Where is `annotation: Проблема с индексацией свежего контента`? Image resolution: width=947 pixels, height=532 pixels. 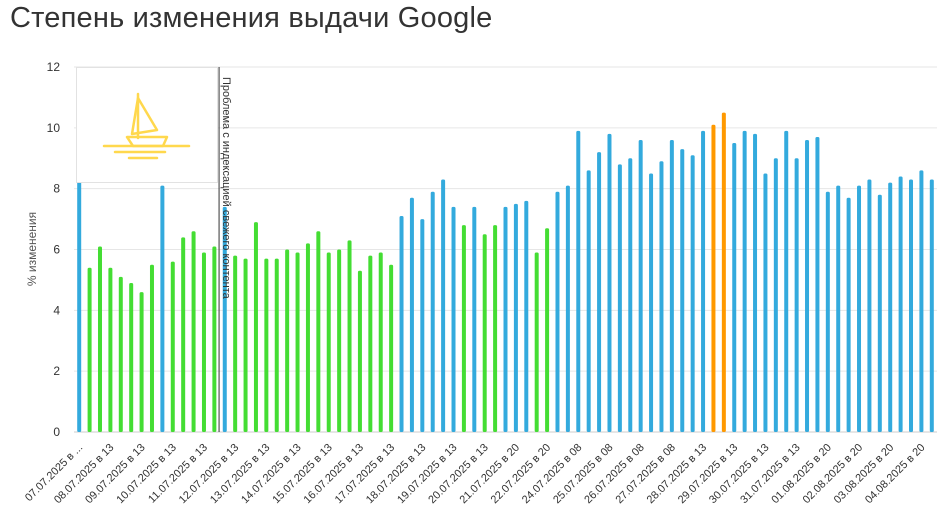
annotation: Проблема с индексацией свежего контента is located at coordinates (225, 249).